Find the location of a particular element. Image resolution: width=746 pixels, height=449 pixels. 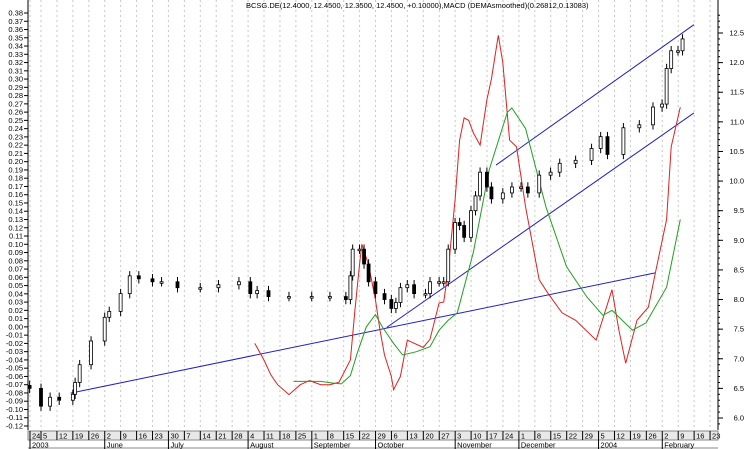

left-tick-label: 0.17 is located at coordinates (15, 186).